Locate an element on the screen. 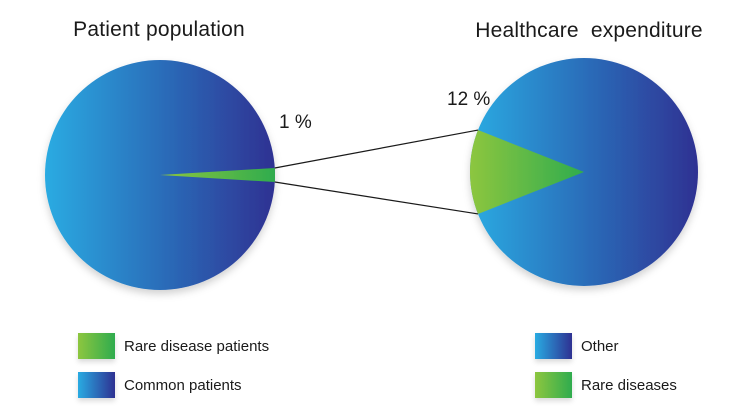 Image resolution: width=747 pixels, height=420 pixels. legend-item-other: Other is located at coordinates (606, 346).